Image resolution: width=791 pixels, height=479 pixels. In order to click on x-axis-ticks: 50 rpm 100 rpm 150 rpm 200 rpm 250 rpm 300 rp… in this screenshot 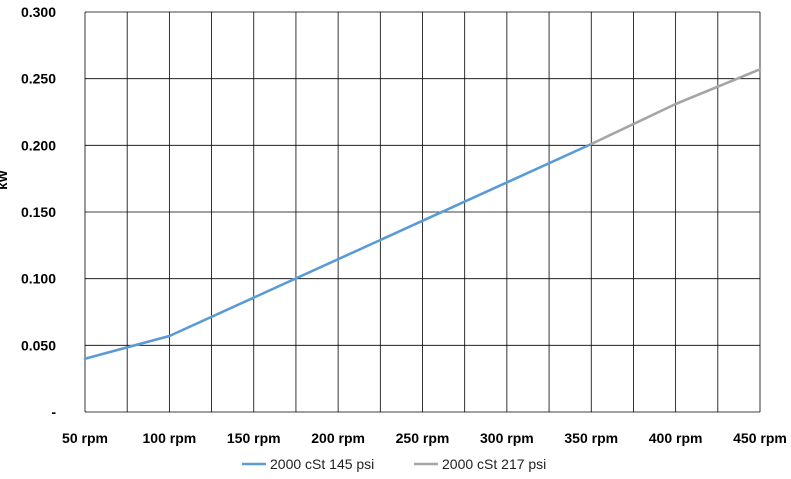, I will do `click(424, 438)`.